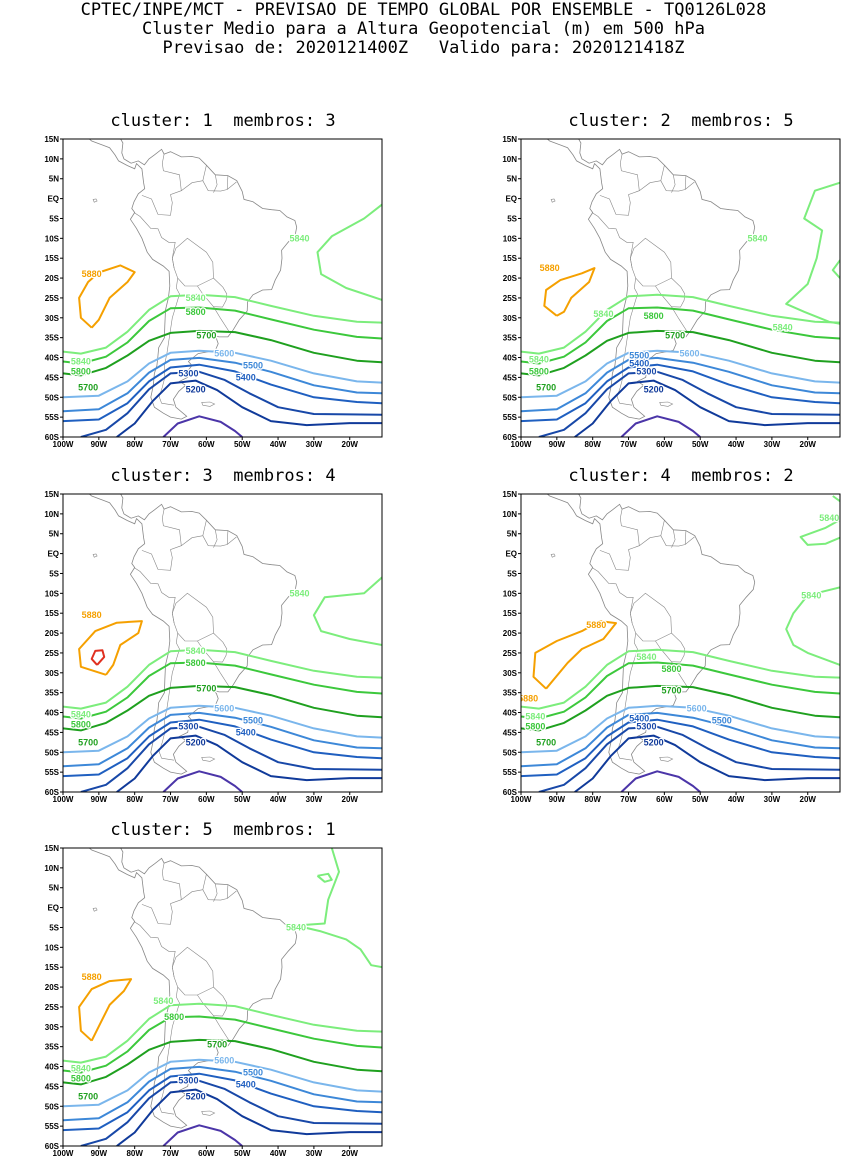 Image resolution: width=847 pixels, height=1157 pixels. Describe the element at coordinates (242, 444) in the screenshot. I see `lon-label: 50W` at that location.